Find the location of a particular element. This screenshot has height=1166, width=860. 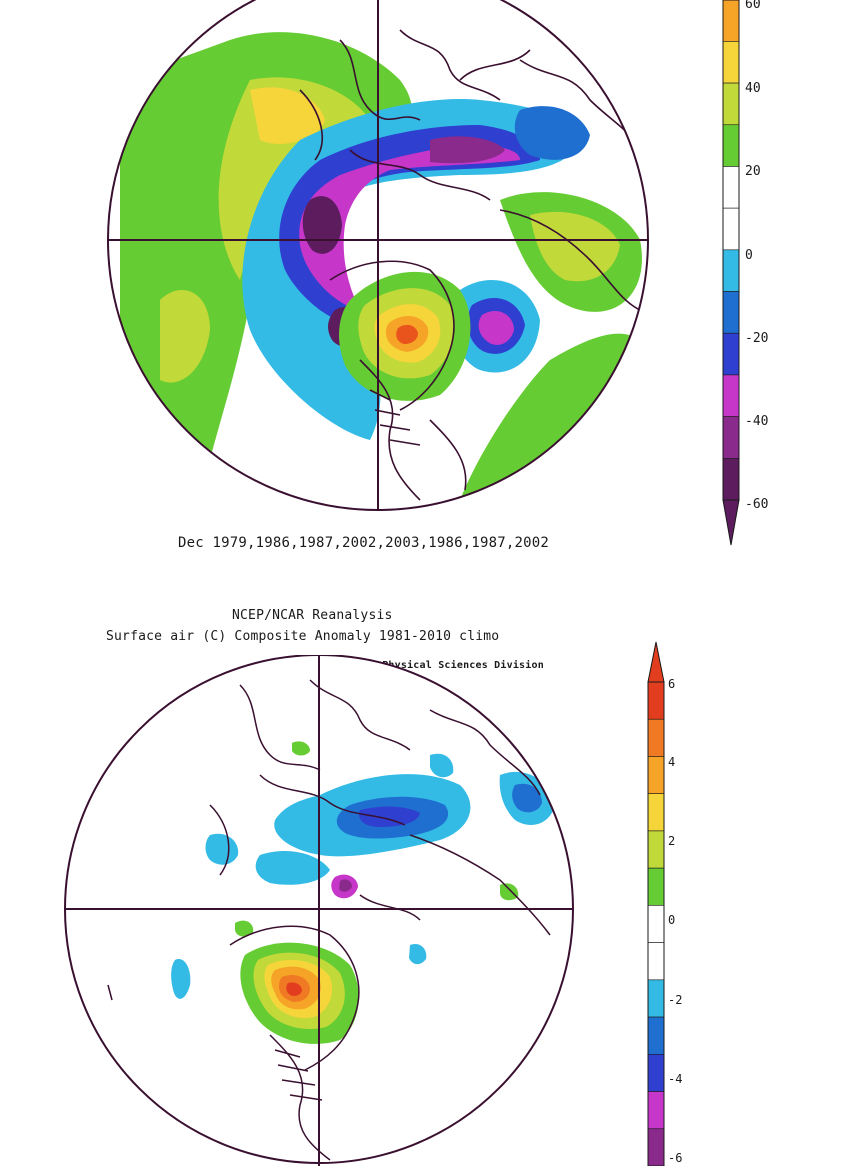

top-colorbar: 60 40 20 0 -20 -40 -60 is located at coordinates (745, 273).